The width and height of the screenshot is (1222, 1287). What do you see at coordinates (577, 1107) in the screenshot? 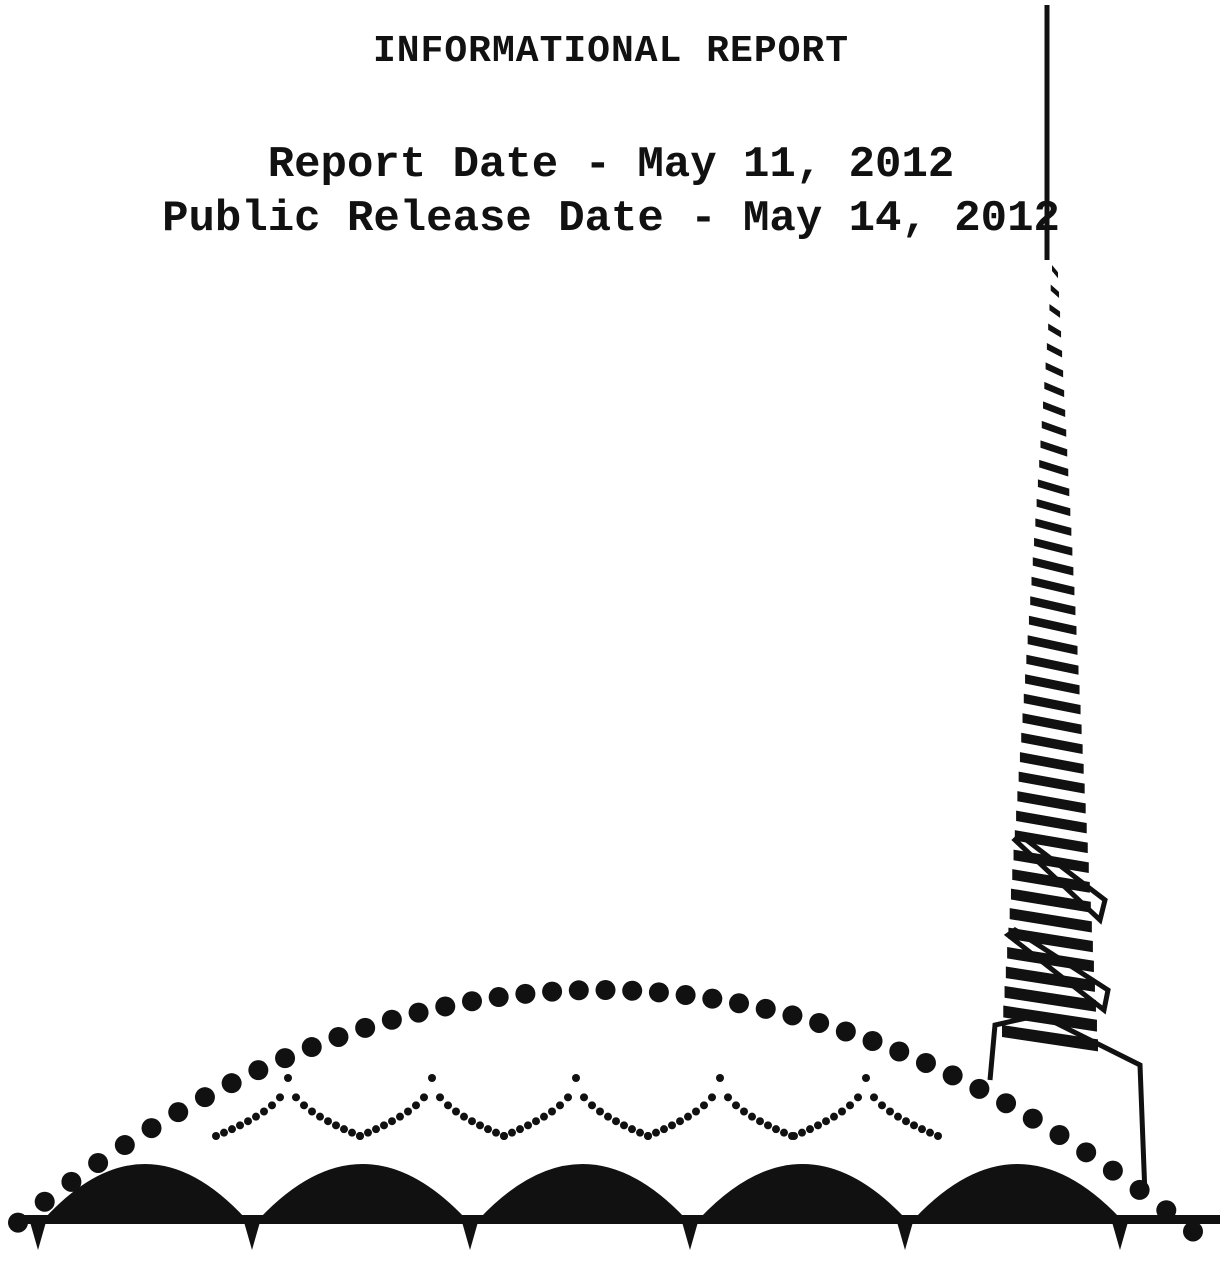
I see `inner-dotted-festoons` at bounding box center [577, 1107].